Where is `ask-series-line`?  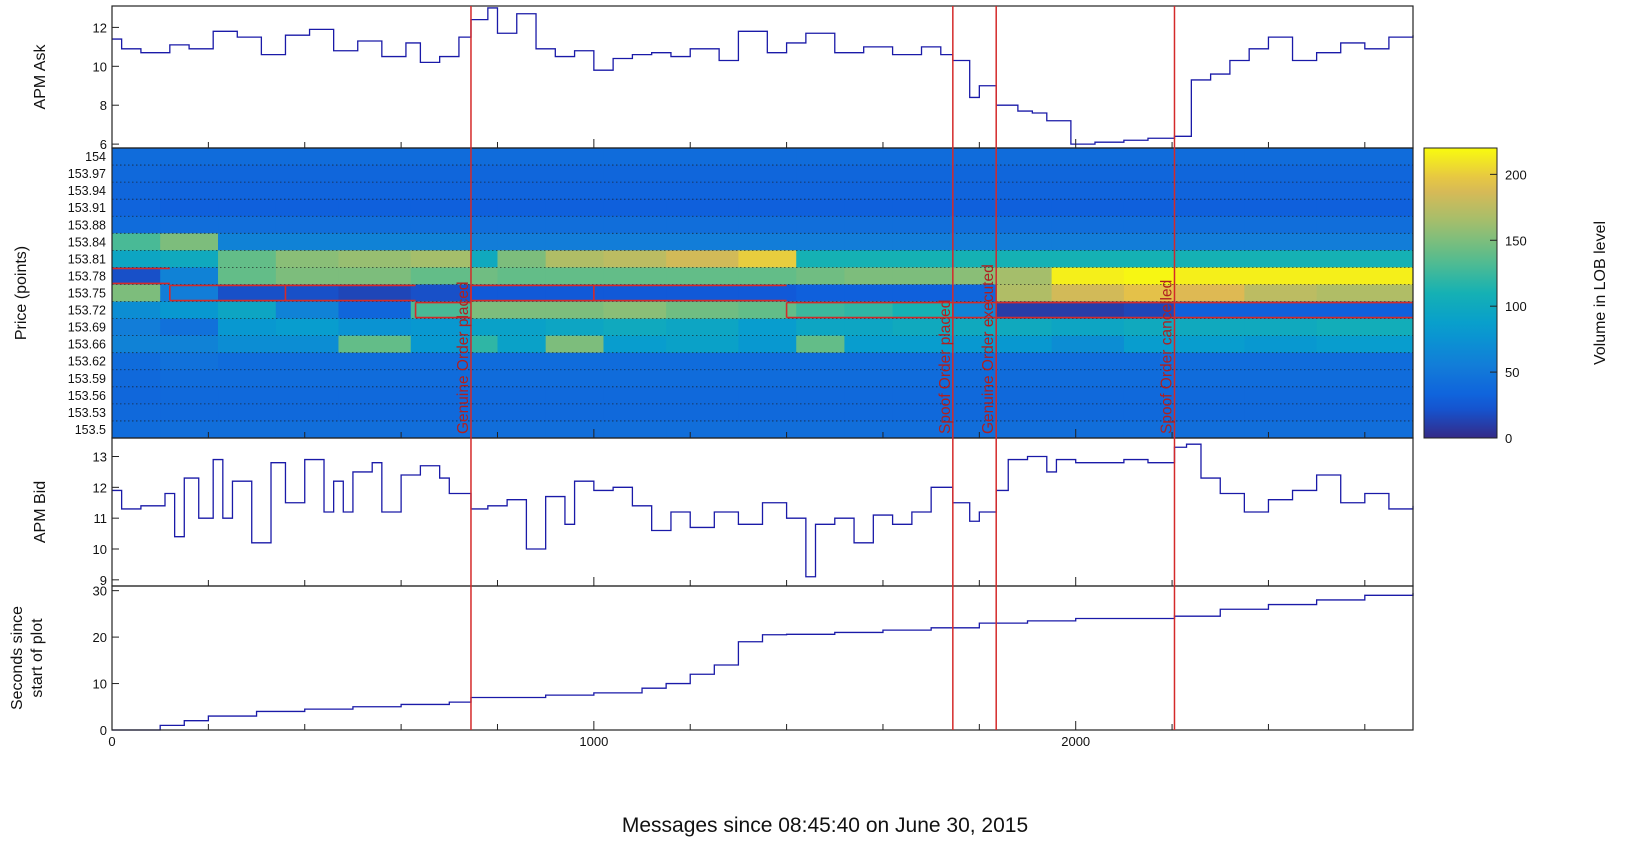 ask-series-line is located at coordinates (763, 76).